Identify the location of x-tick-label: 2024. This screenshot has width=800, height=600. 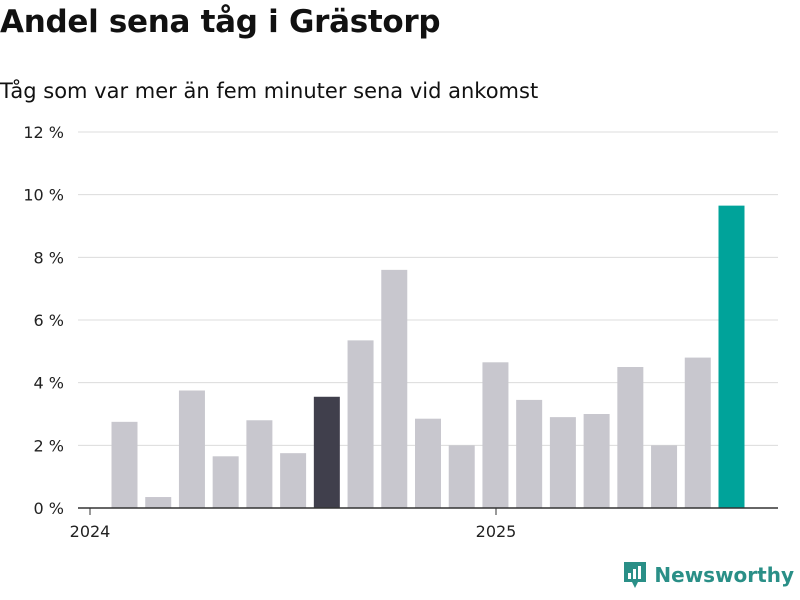
(90, 531).